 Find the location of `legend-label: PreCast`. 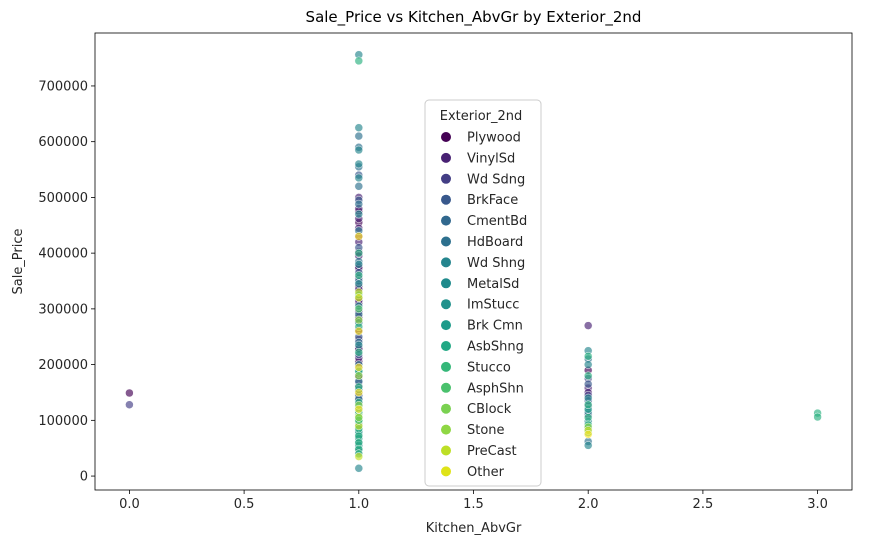

legend-label: PreCast is located at coordinates (492, 451).